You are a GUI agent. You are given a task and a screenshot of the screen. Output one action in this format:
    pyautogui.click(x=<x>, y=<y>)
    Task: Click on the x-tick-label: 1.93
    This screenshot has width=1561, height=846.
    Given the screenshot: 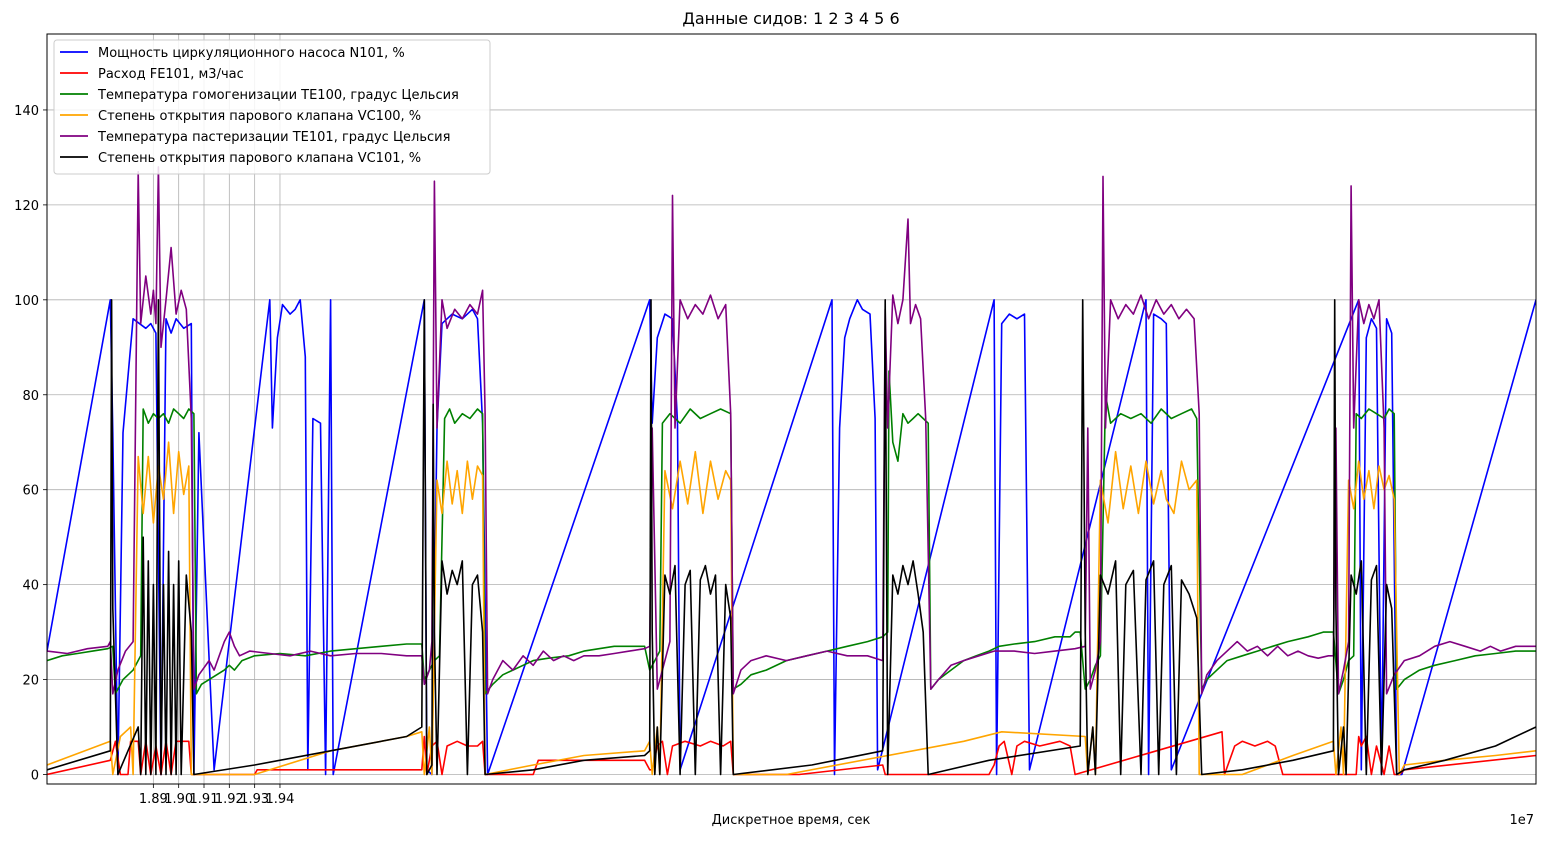 What is the action you would take?
    pyautogui.click(x=254, y=799)
    